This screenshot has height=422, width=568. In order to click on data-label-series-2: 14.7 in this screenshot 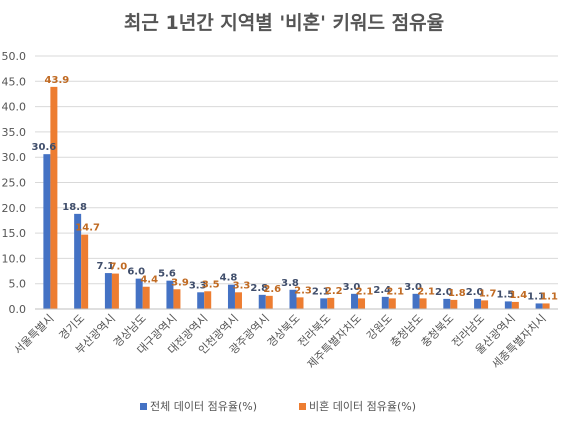, I will do `click(87, 228)`.